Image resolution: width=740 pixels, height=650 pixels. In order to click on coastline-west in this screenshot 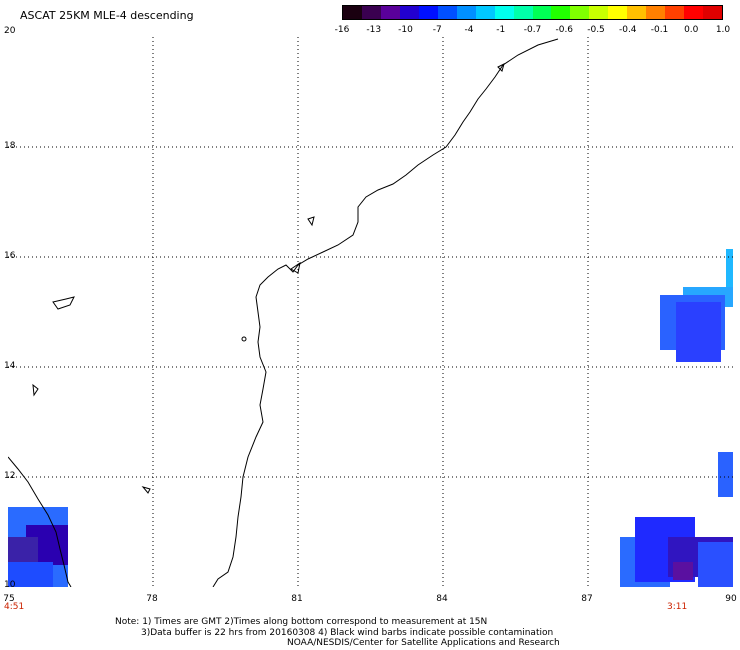, I will do `click(40, 521)`.